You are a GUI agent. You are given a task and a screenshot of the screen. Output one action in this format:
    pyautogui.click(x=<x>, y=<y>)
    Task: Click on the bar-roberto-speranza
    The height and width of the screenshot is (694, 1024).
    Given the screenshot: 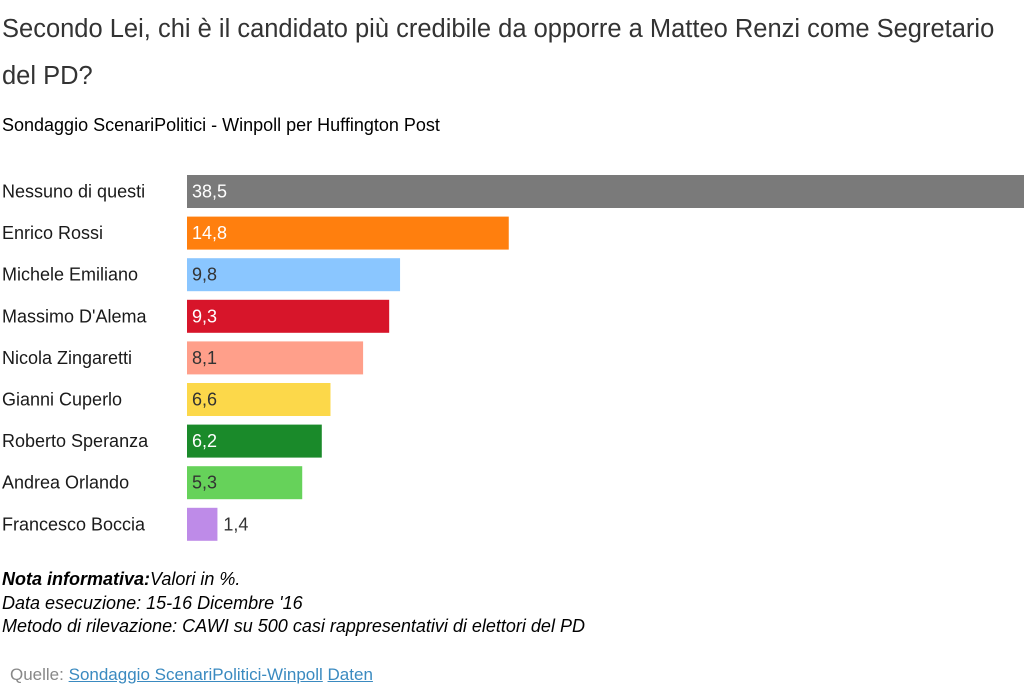 What is the action you would take?
    pyautogui.click(x=254, y=441)
    